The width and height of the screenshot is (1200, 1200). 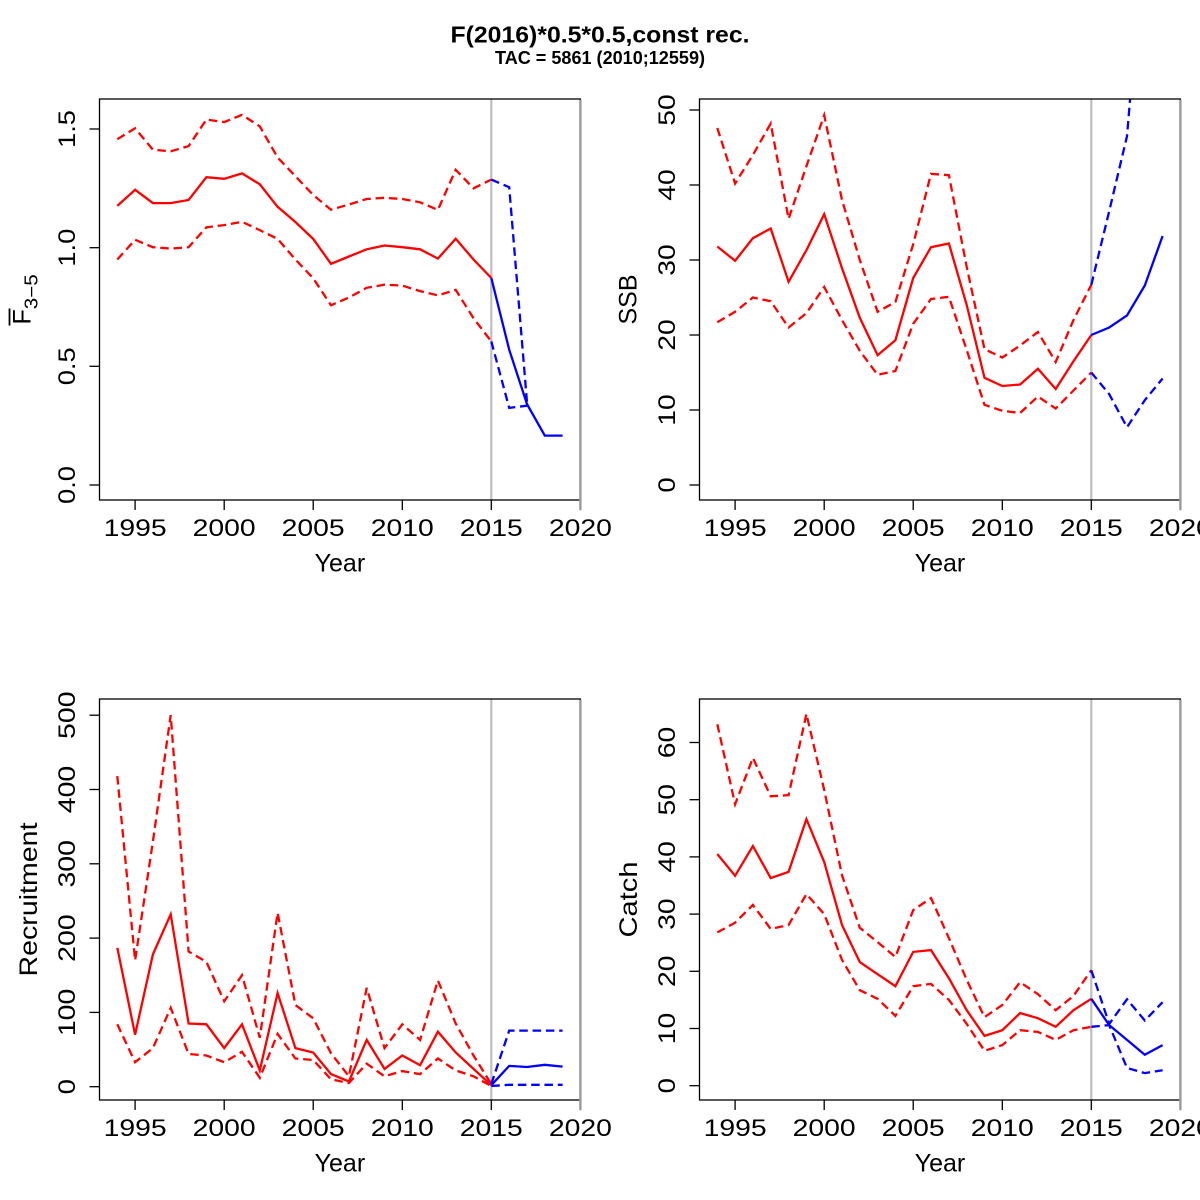 I want to click on svg-text: Catch, so click(x=629, y=900).